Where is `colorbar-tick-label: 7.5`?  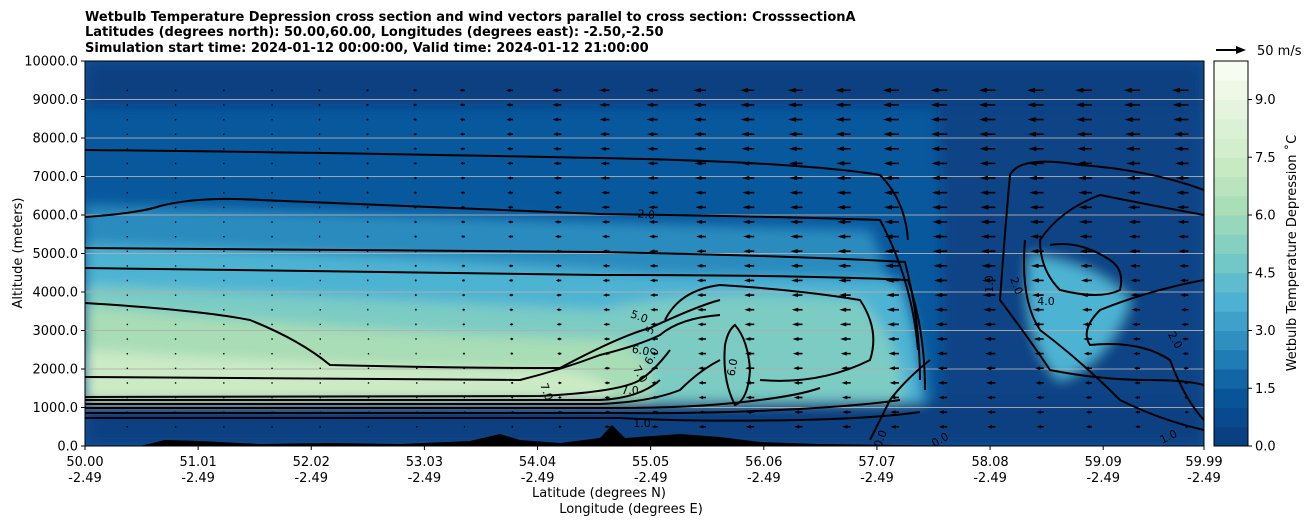 colorbar-tick-label: 7.5 is located at coordinates (1265, 158).